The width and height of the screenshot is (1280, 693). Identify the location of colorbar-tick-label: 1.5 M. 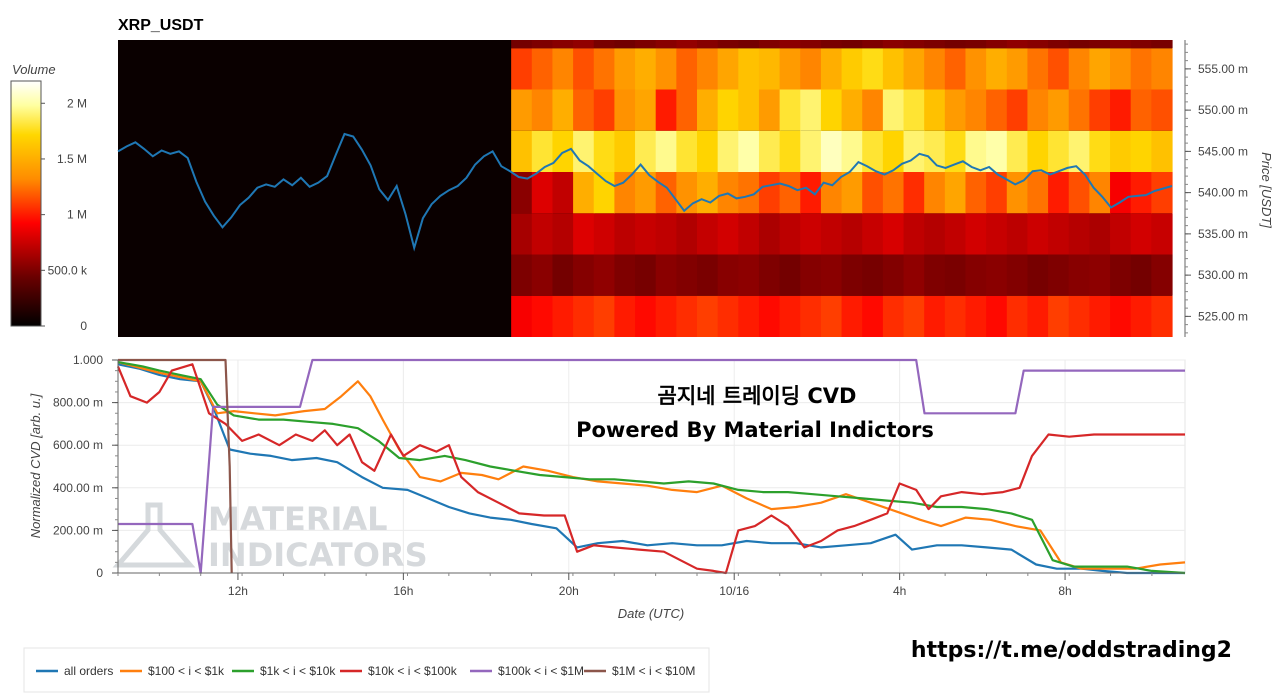
(72, 159).